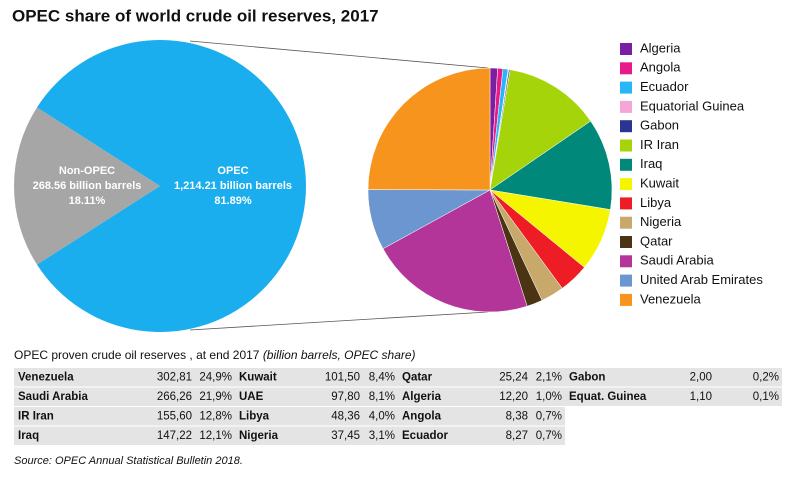 The width and height of the screenshot is (800, 481). What do you see at coordinates (659, 125) in the screenshot?
I see `legend-label: Gabon` at bounding box center [659, 125].